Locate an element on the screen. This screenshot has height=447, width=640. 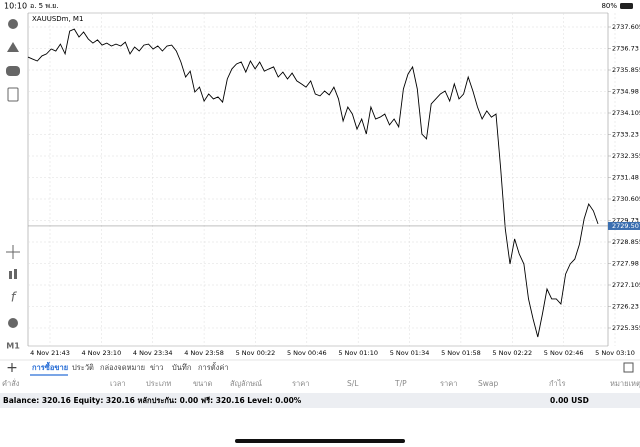
current-price-label: 2729.507 is located at coordinates (626, 226).